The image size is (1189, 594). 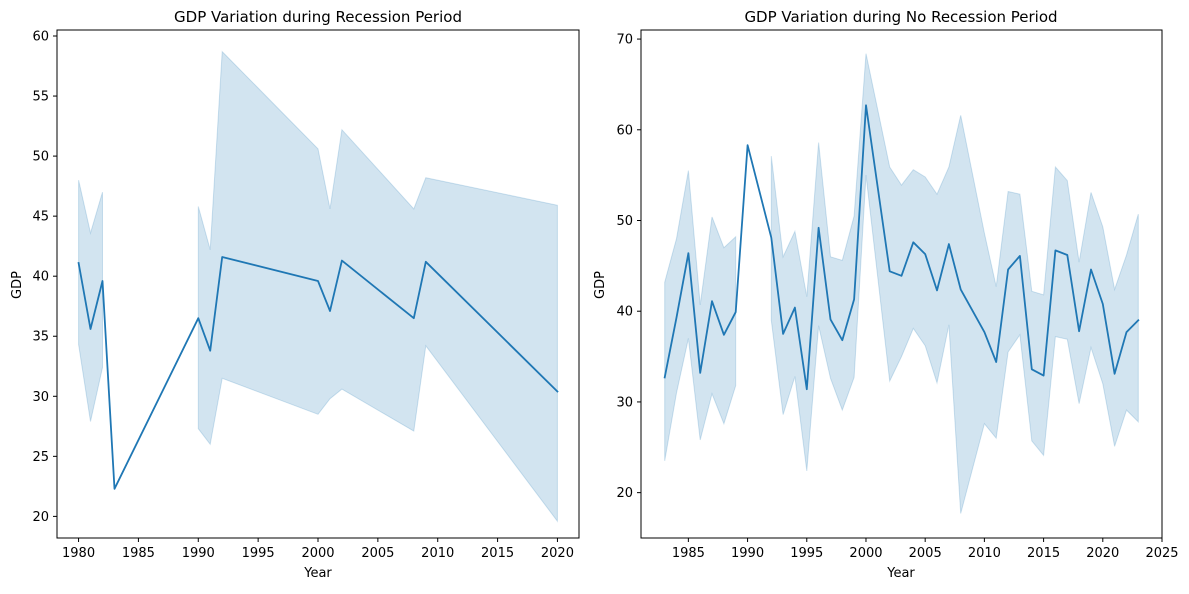 I want to click on y-tick-label: 45, so click(x=40, y=217).